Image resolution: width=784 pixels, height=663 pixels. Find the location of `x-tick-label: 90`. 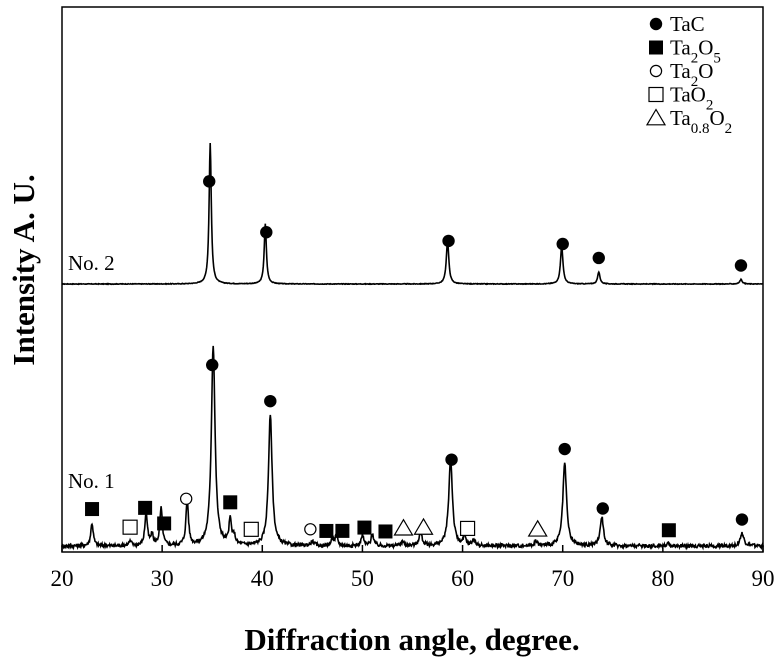

x-tick-label: 90 is located at coordinates (763, 578).